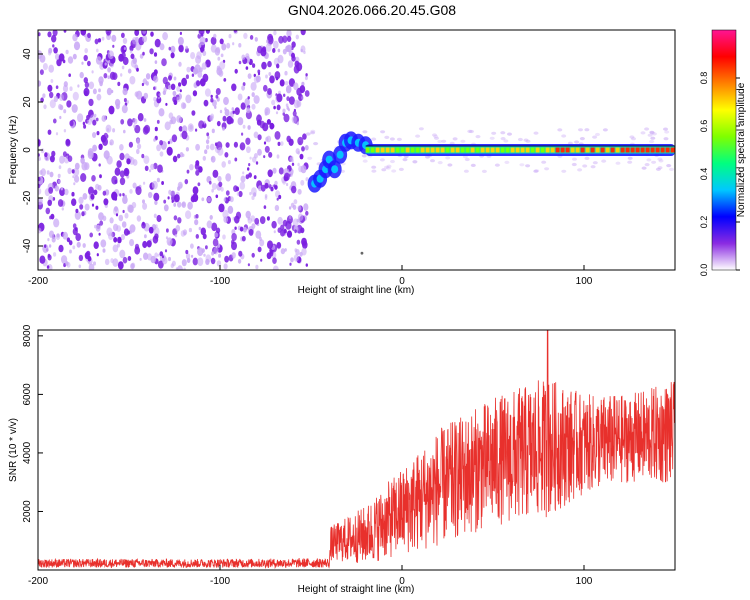 The image size is (750, 600). I want to click on spectrogram-xtick-label: -200, so click(38, 281).